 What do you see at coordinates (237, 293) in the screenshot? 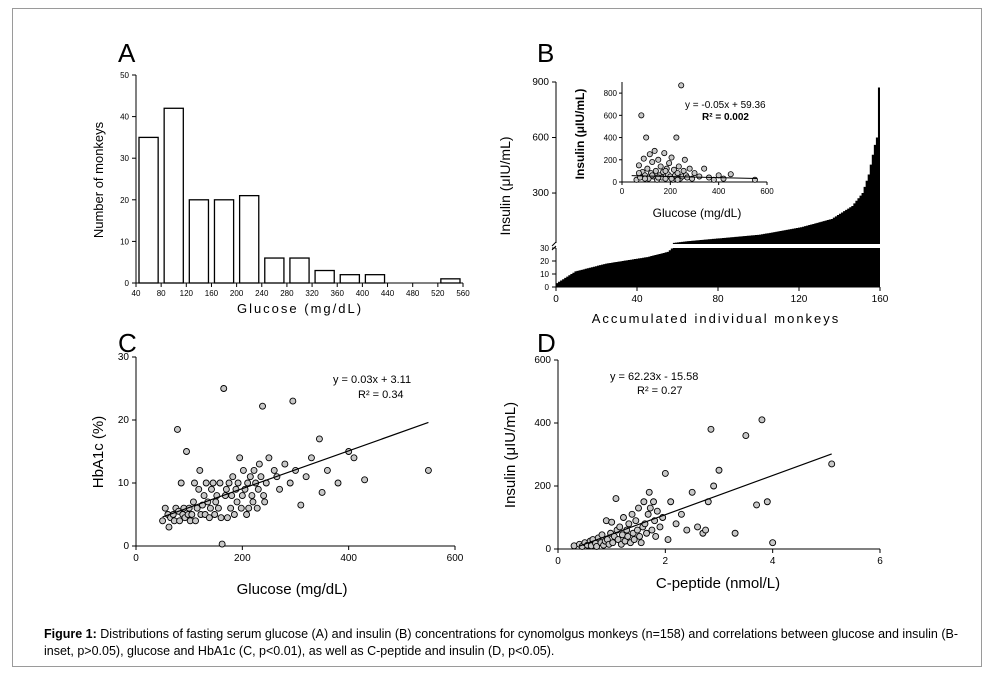
I see `a-xtick-label: 200` at bounding box center [237, 293].